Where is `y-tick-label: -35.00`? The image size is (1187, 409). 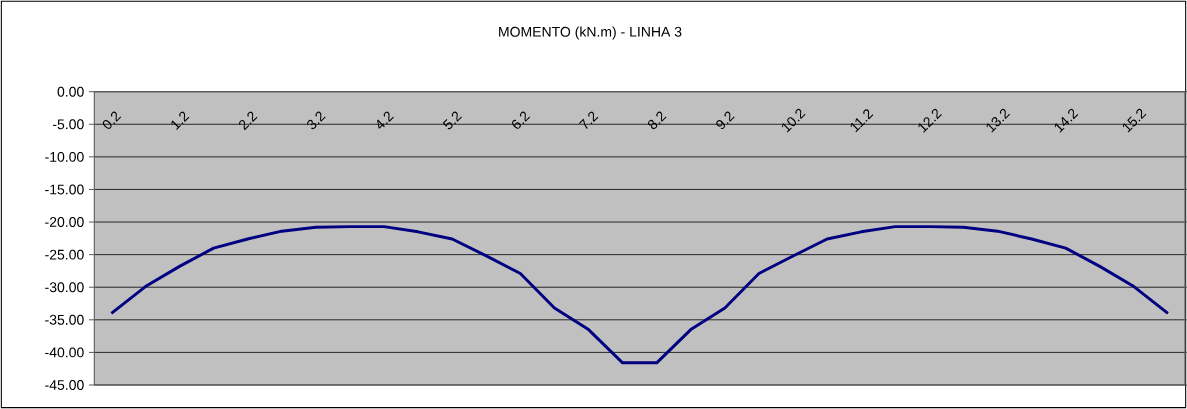 y-tick-label: -35.00 is located at coordinates (64, 319).